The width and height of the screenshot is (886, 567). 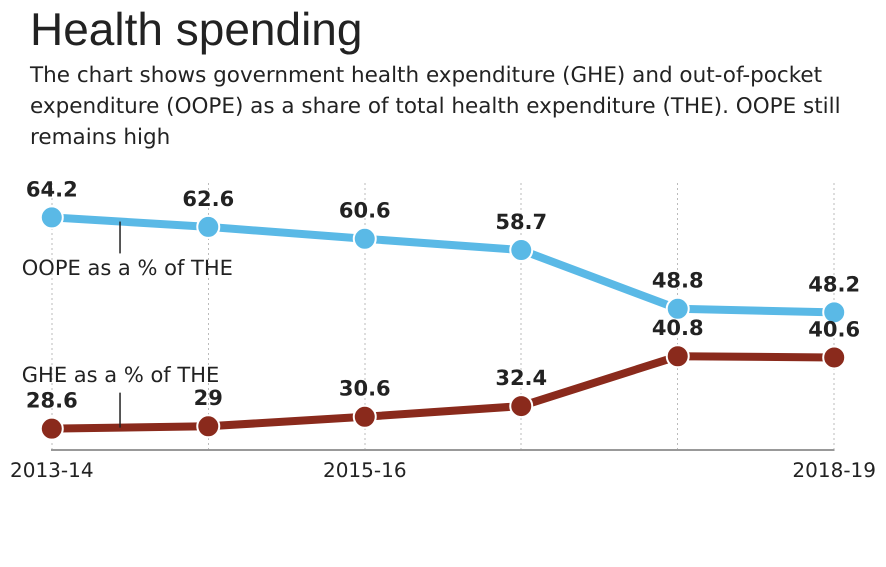 I want to click on data-label: 40.6, so click(x=834, y=329).